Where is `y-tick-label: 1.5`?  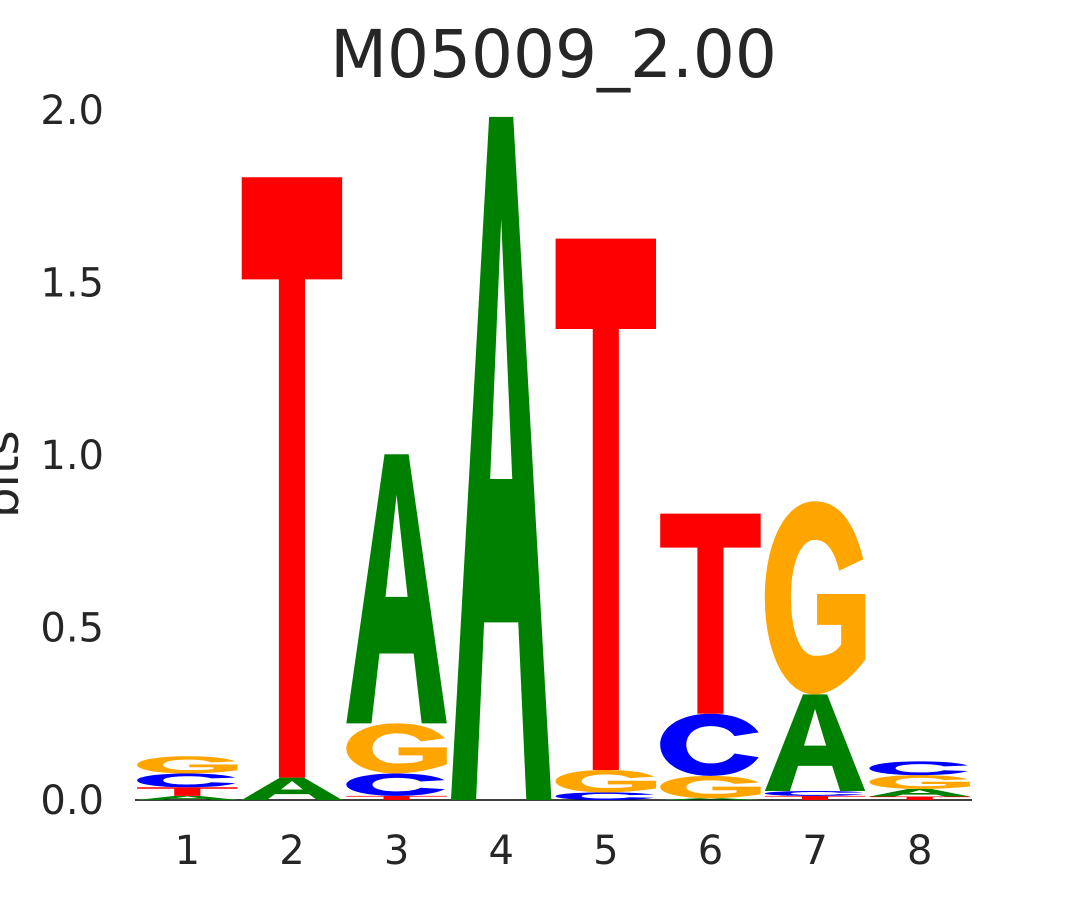 y-tick-label: 1.5 is located at coordinates (72, 284).